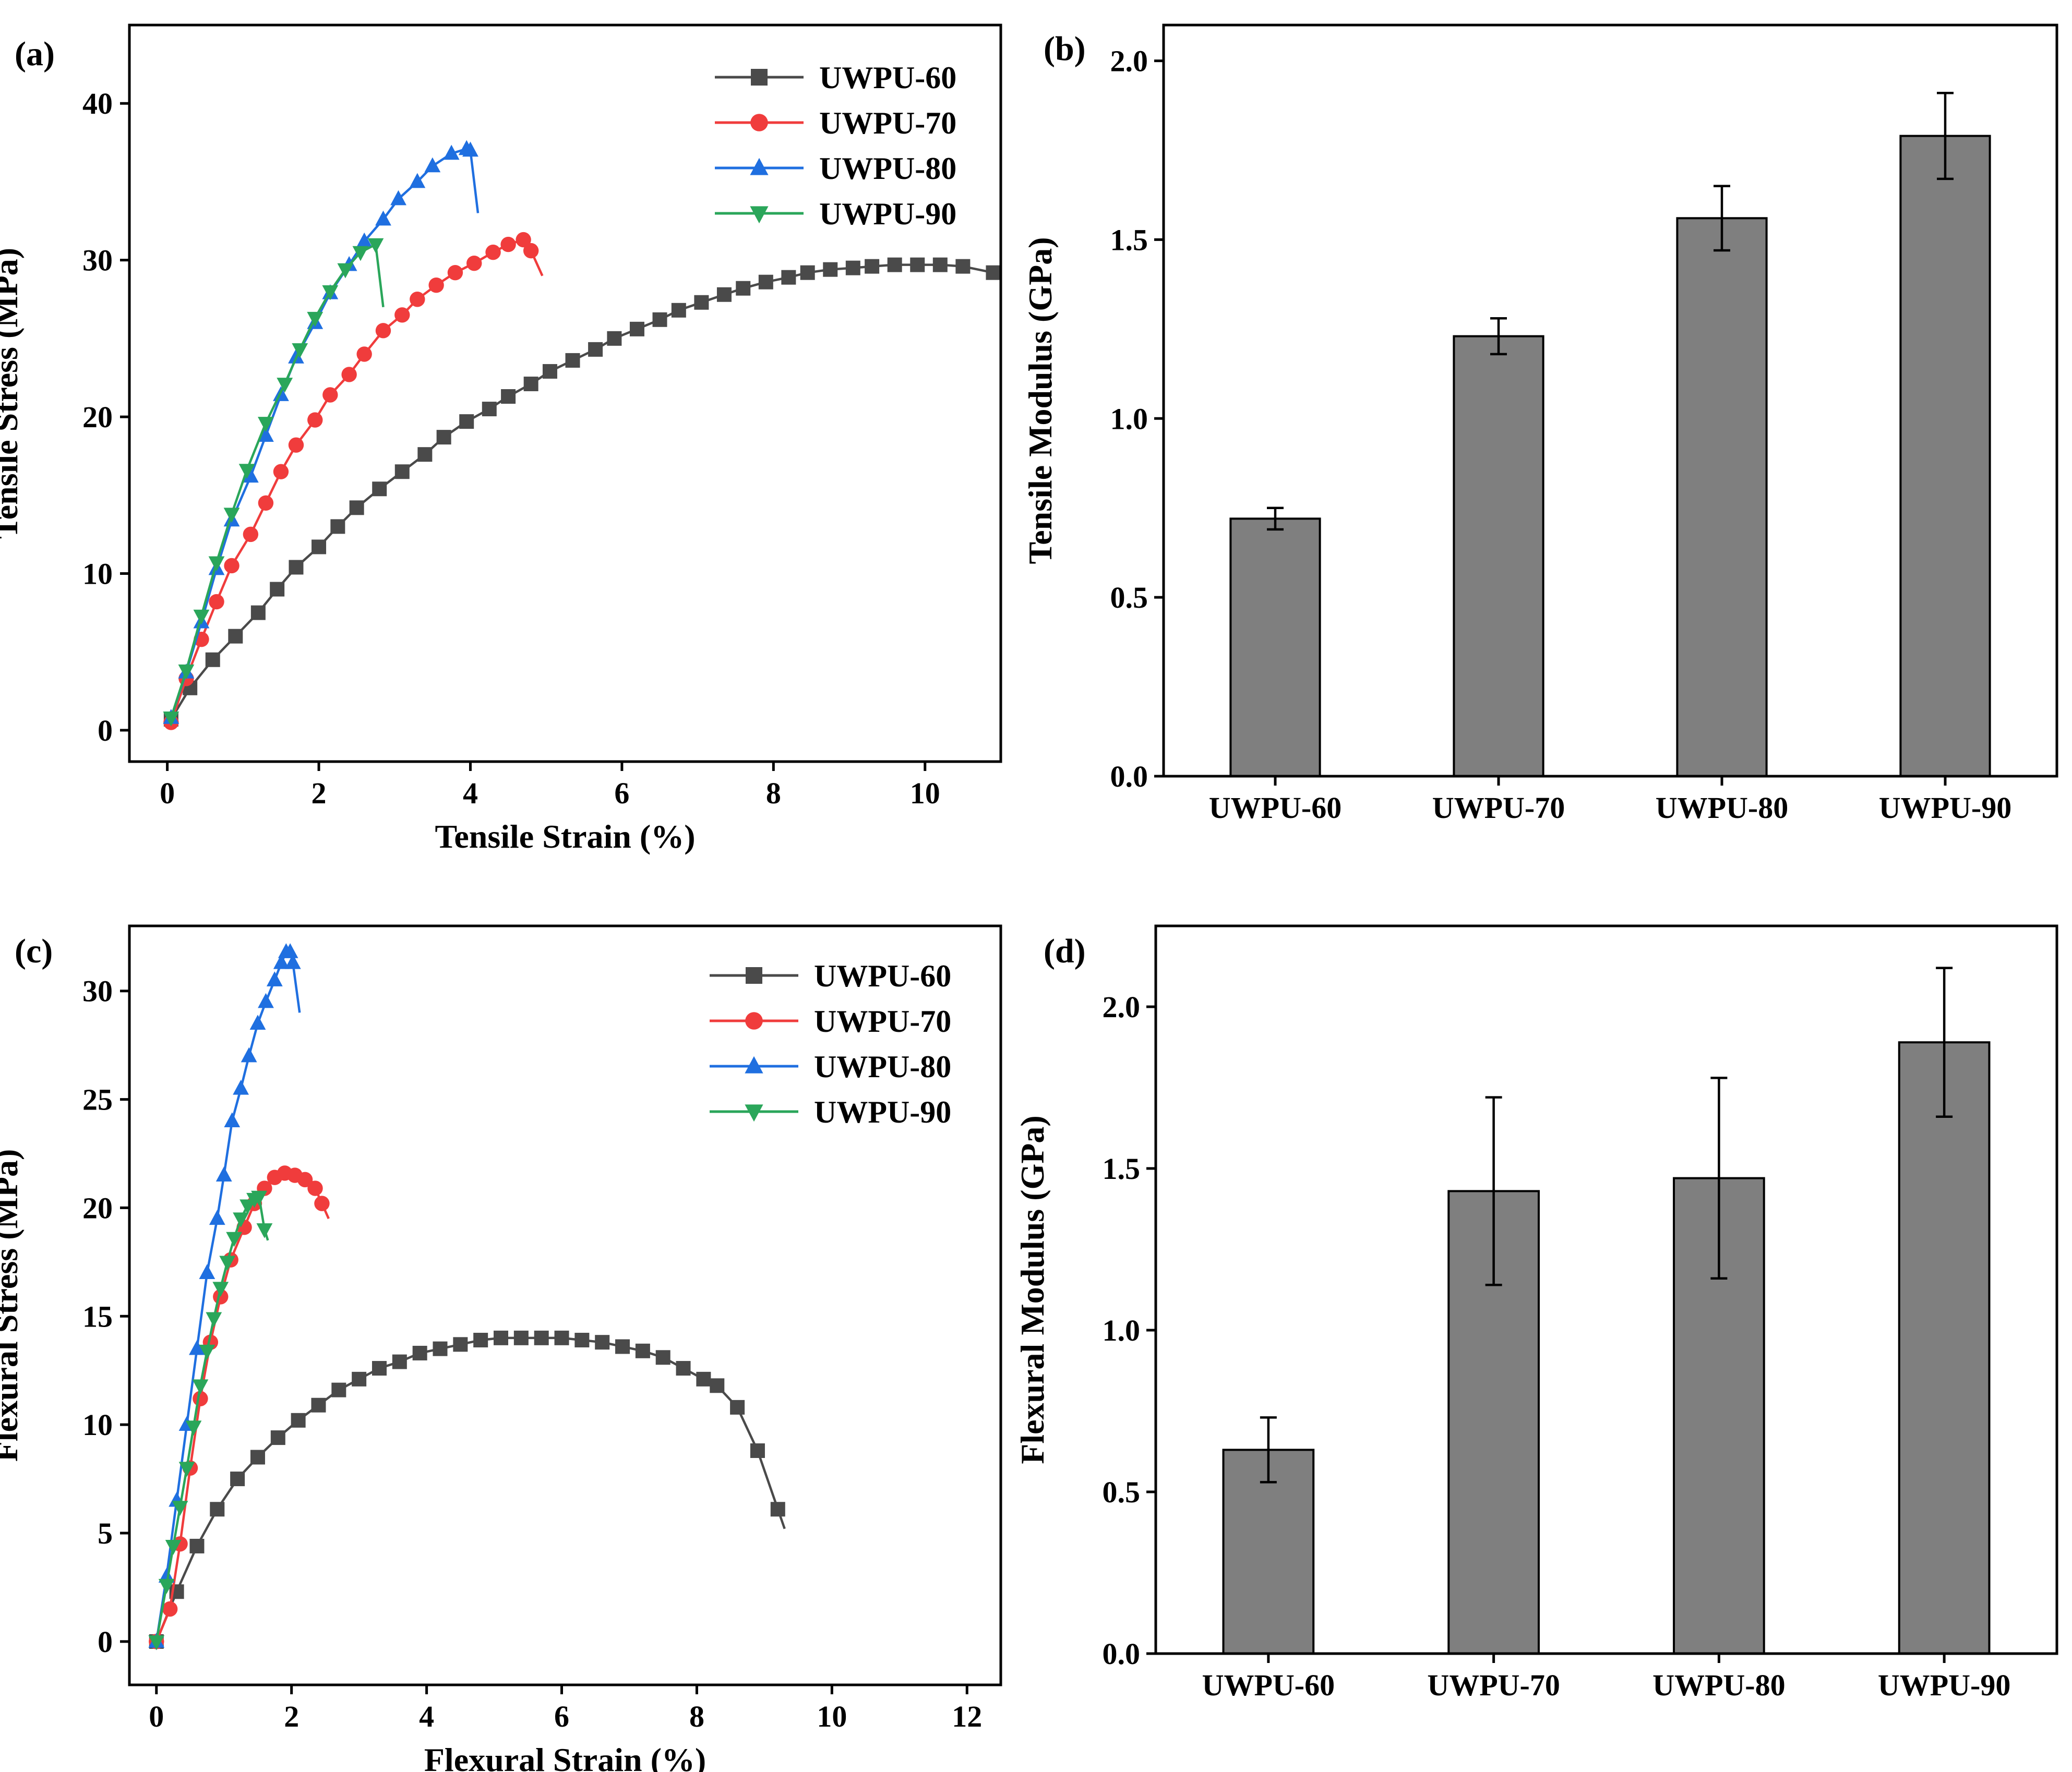 The height and width of the screenshot is (1772, 2072). Describe the element at coordinates (1122, 1007) in the screenshot. I see `y-tick-label: 2.0` at that location.